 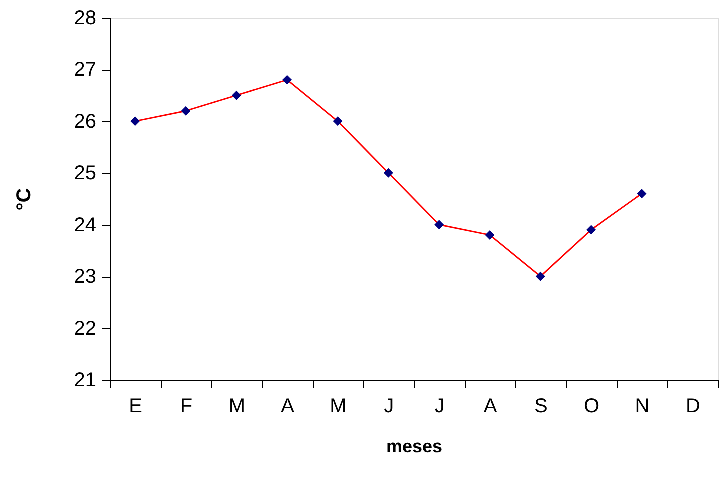 What do you see at coordinates (85, 70) in the screenshot?
I see `y-tick-label: 27` at bounding box center [85, 70].